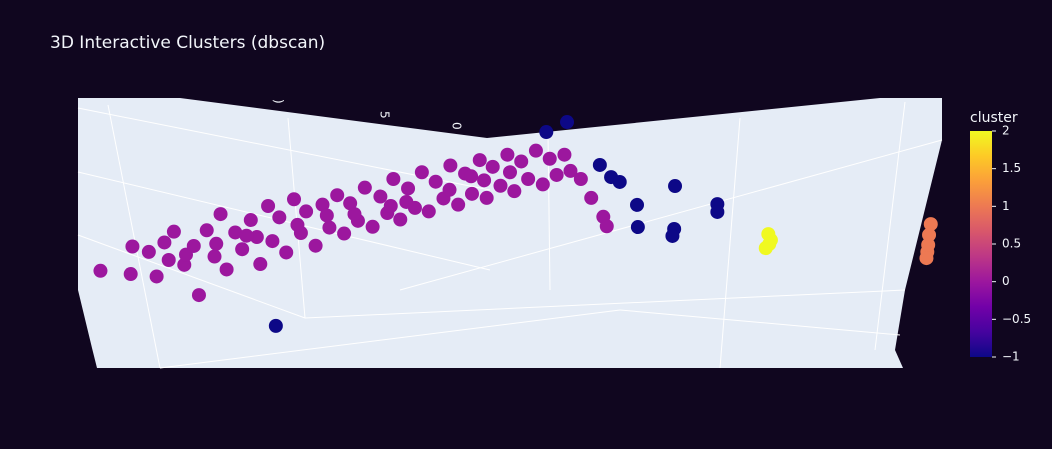  What do you see at coordinates (1011, 244) in the screenshot?
I see `colorbar-tick-label: 0.5` at bounding box center [1011, 244].